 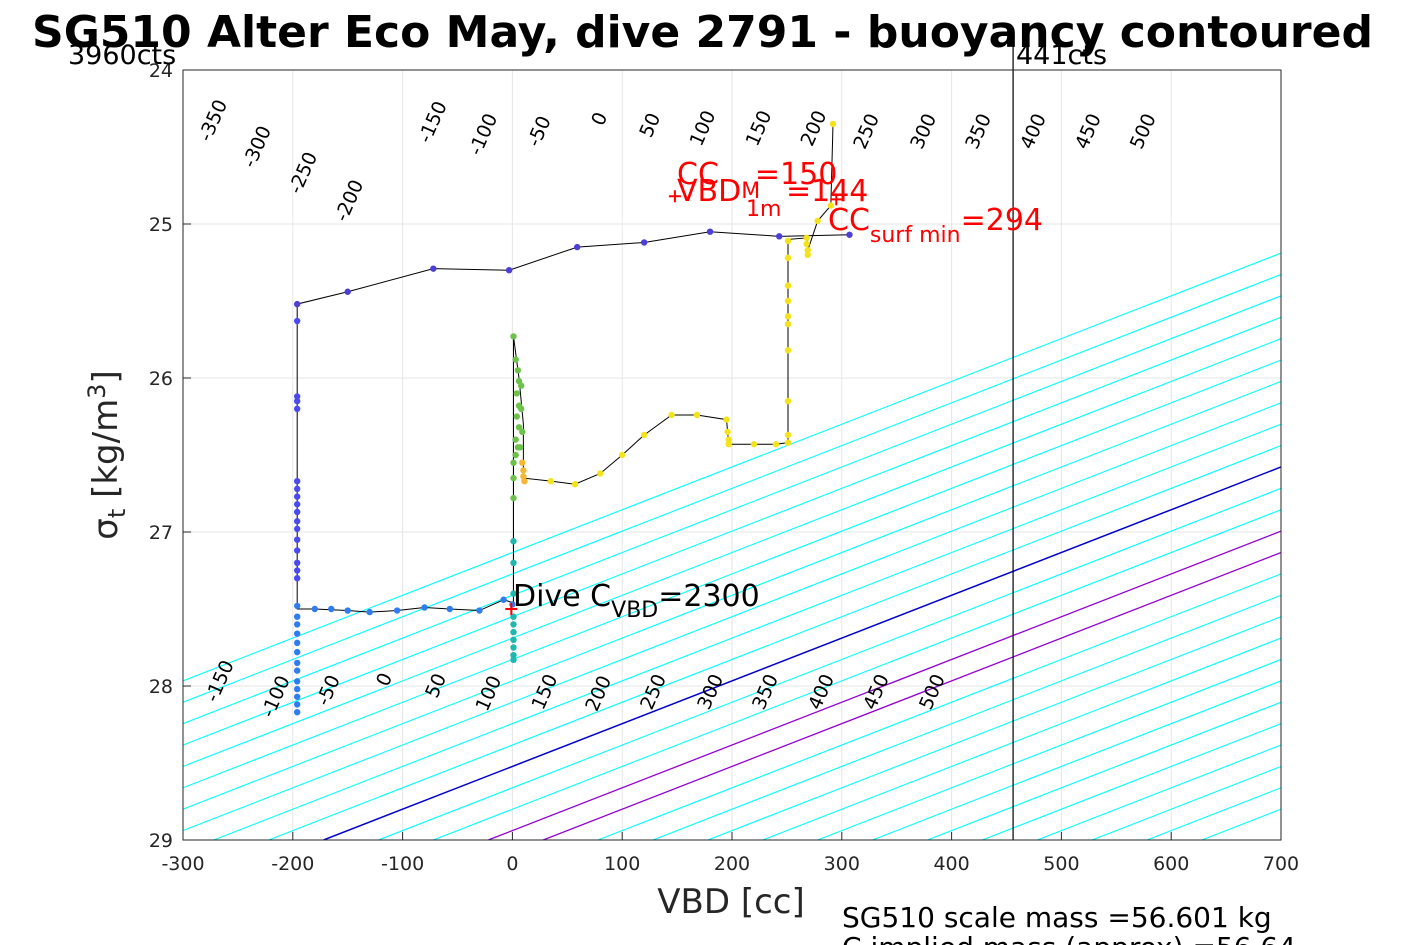 What do you see at coordinates (1061, 864) in the screenshot?
I see `x-tick-label: 500` at bounding box center [1061, 864].